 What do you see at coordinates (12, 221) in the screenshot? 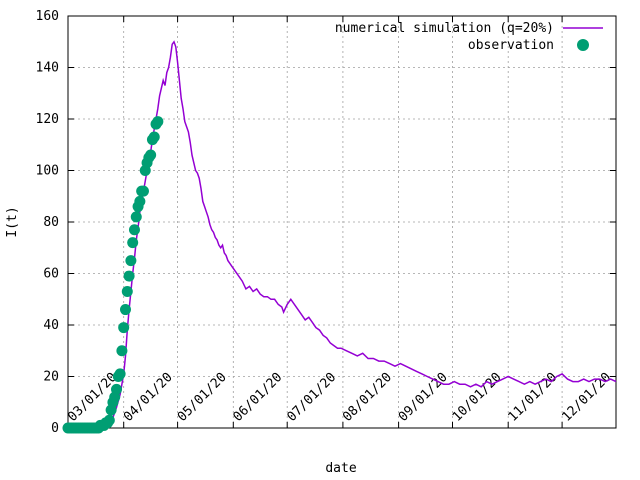
I see `y-axis-label: I(t)` at bounding box center [12, 221].